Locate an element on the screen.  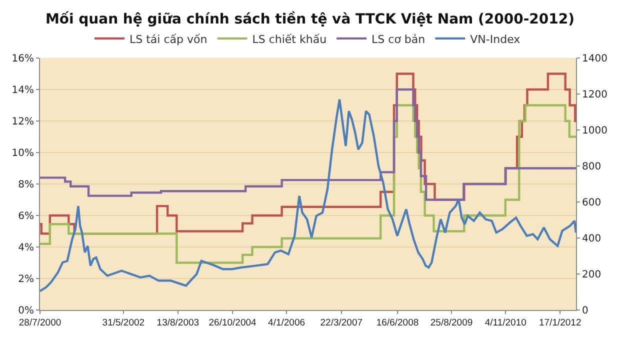
legend-label: LS cơ bản is located at coordinates (399, 39).